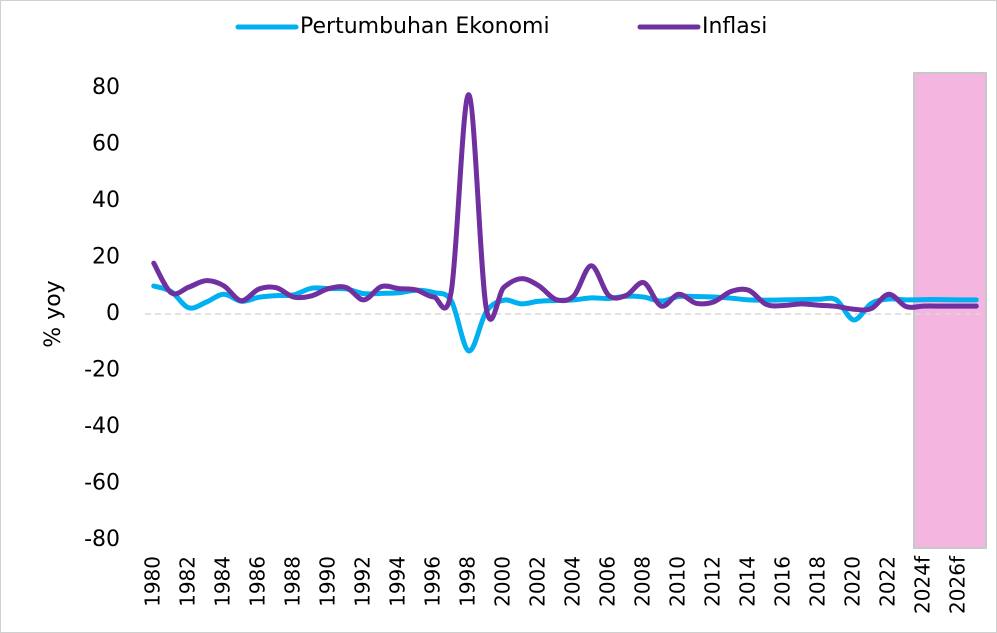 This screenshot has width=997, height=633. What do you see at coordinates (782, 581) in the screenshot?
I see `x-tick-label: 2016` at bounding box center [782, 581].